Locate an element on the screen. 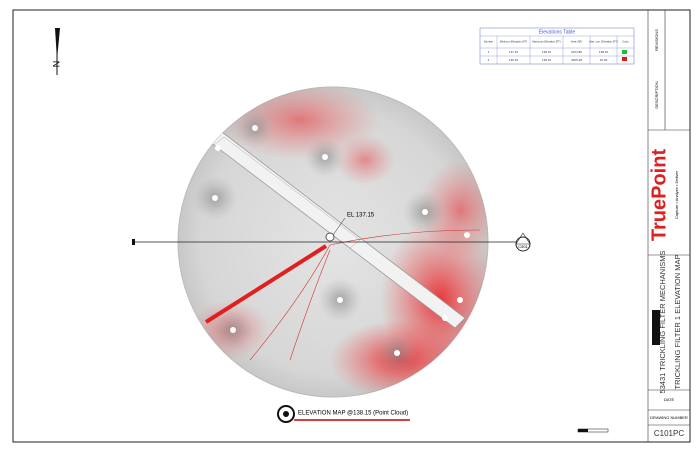 Image resolution: width=700 pixels, height=451 pixels. section-label: C501 is located at coordinates (523, 246).